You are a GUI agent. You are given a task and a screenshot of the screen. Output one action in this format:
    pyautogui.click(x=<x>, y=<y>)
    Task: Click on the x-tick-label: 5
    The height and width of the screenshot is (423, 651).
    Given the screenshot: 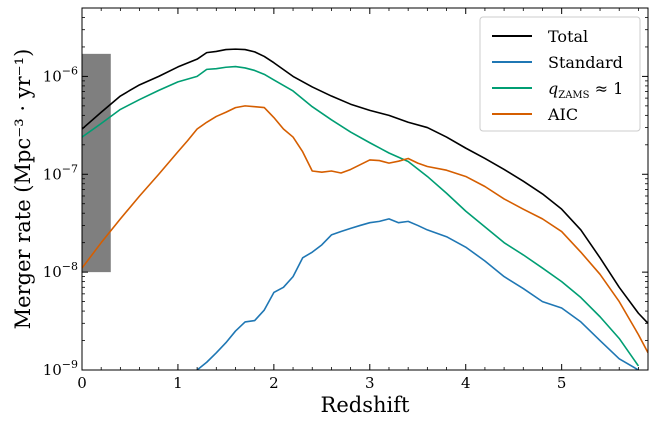 What is the action you would take?
    pyautogui.click(x=562, y=383)
    